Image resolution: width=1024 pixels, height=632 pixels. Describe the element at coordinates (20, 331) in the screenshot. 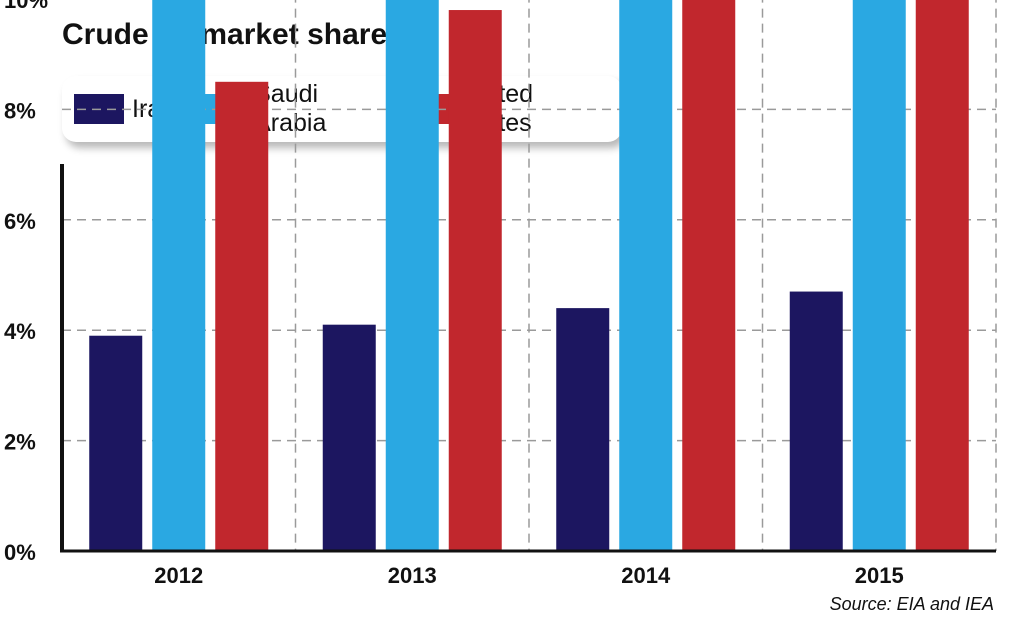

I see `y-tick-label: 4%` at that location.